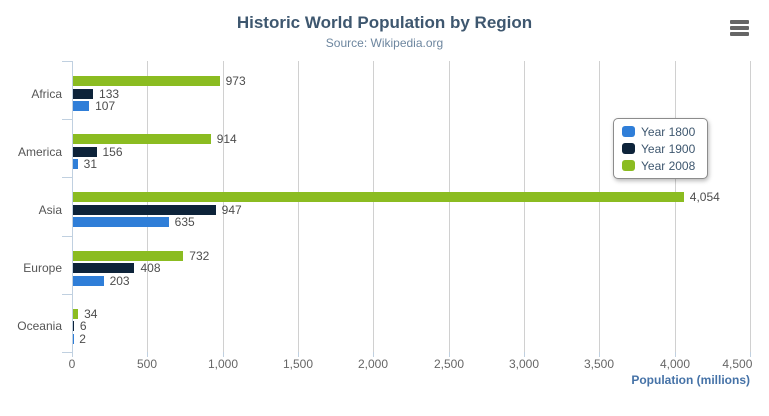  What do you see at coordinates (142, 139) in the screenshot?
I see `bar-america-year-2008` at bounding box center [142, 139].